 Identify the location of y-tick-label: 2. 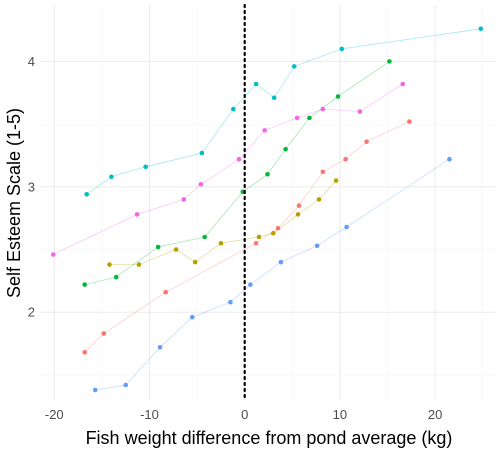
(31, 312).